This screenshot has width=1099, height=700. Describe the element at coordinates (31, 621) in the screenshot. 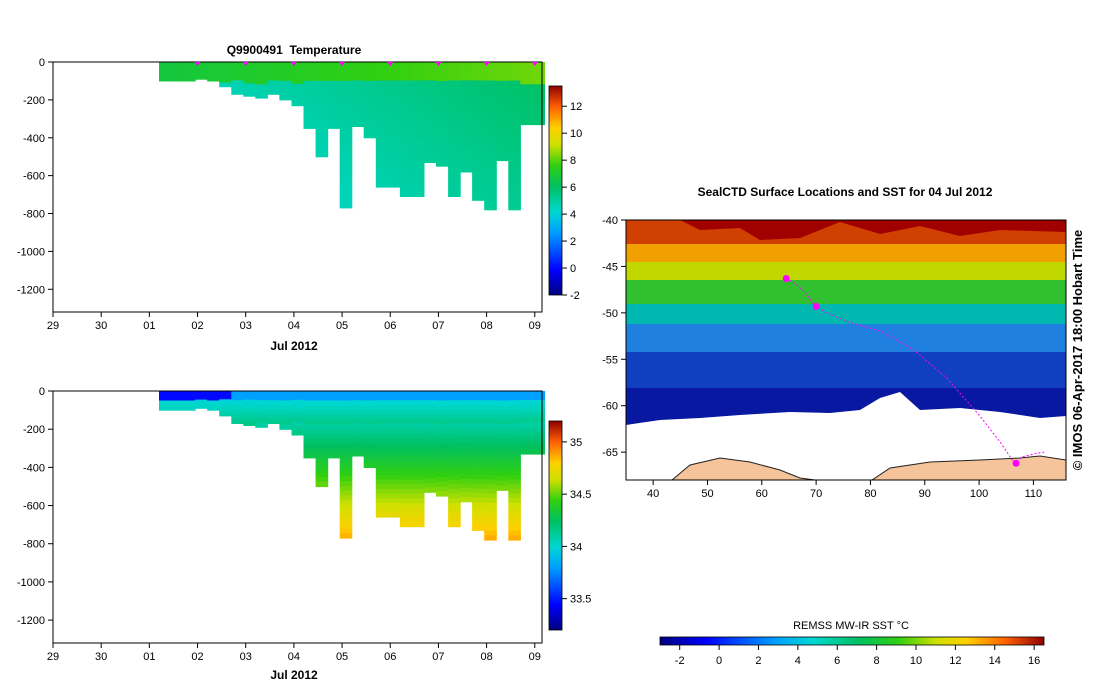

I see `y-tick-label: -1200` at that location.